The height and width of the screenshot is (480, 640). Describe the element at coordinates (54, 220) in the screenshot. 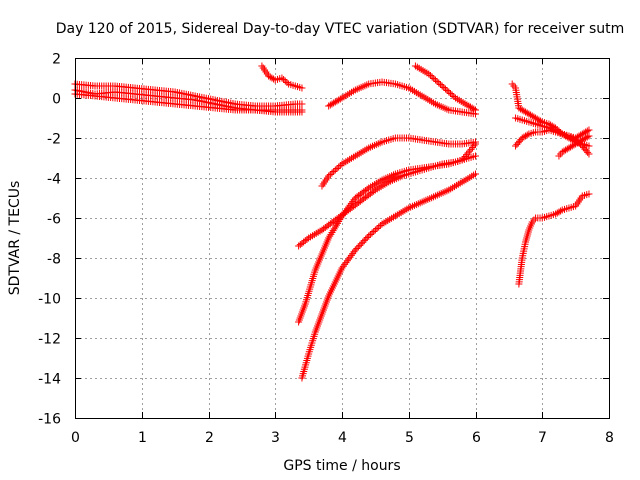

I see `y-tick-label: -6` at that location.